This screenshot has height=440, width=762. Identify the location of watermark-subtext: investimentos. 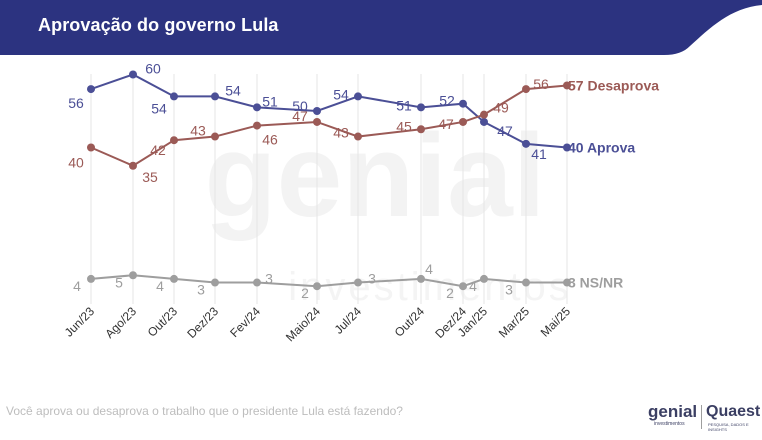
(430, 287).